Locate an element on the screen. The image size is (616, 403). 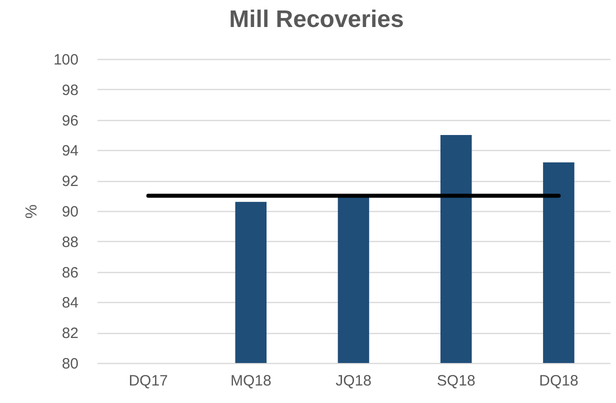
x-tick-label: SQ18 is located at coordinates (456, 381).